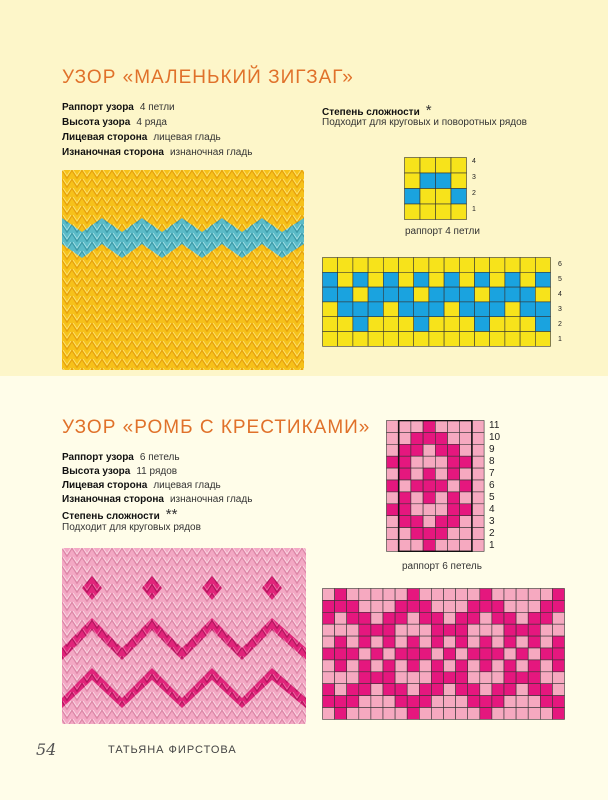 The height and width of the screenshot is (800, 608). I want to click on rhombus-repeat-row-2: 2, so click(492, 533).